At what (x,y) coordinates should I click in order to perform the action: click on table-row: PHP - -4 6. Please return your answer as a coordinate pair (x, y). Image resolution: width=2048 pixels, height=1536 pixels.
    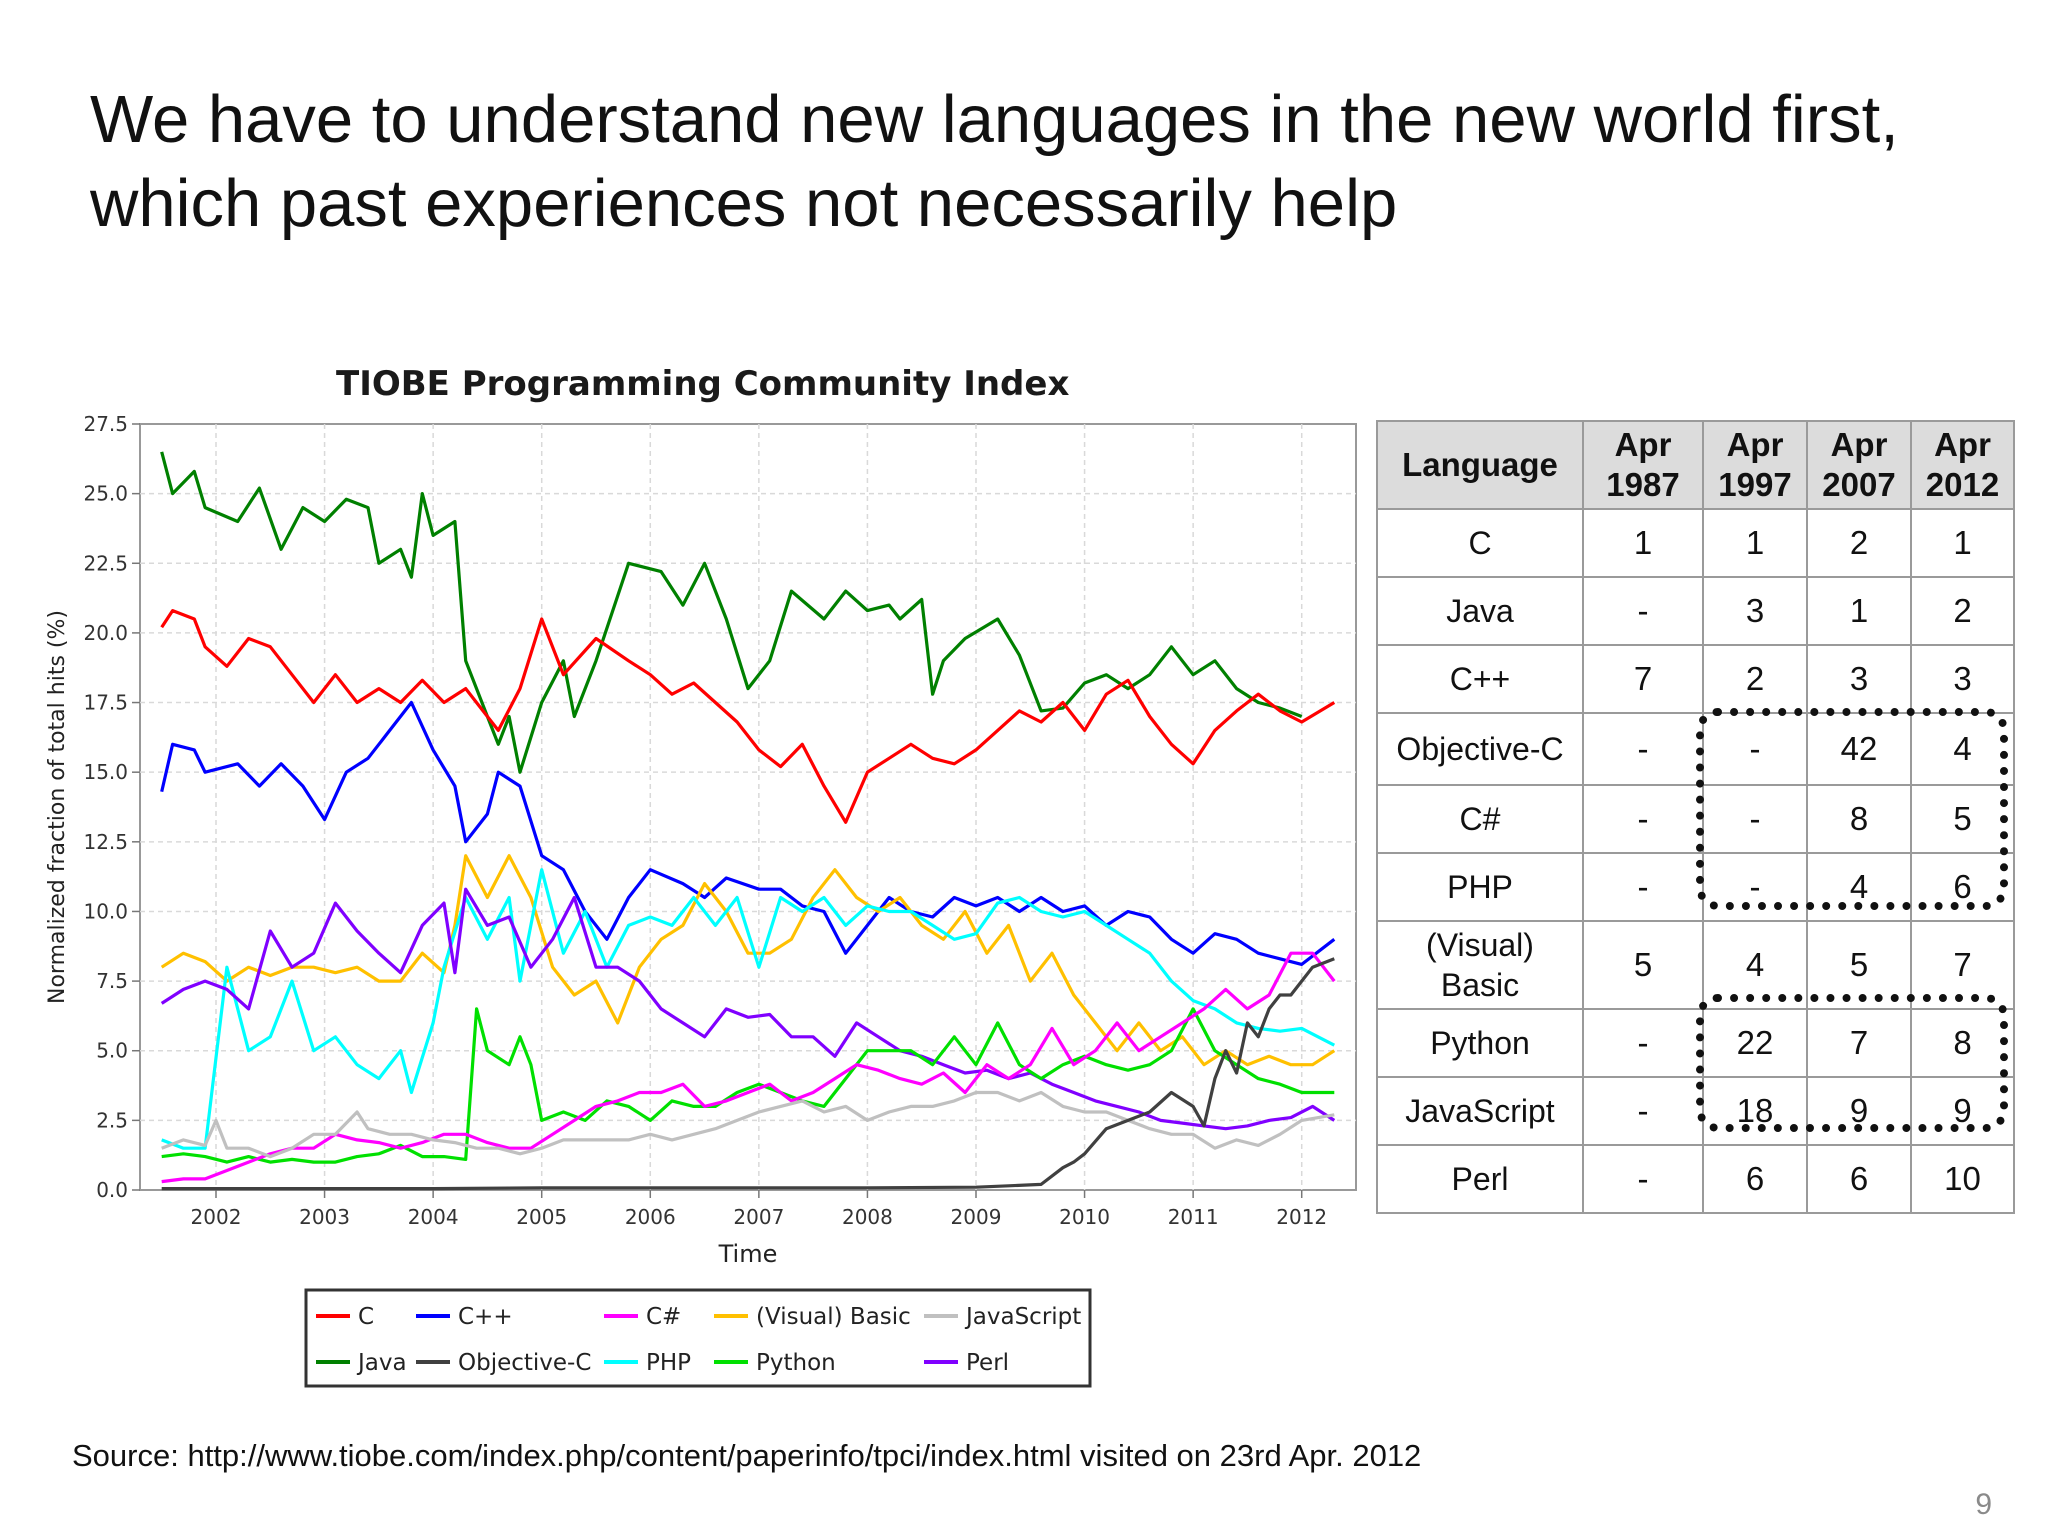
    Looking at the image, I should click on (1695, 887).